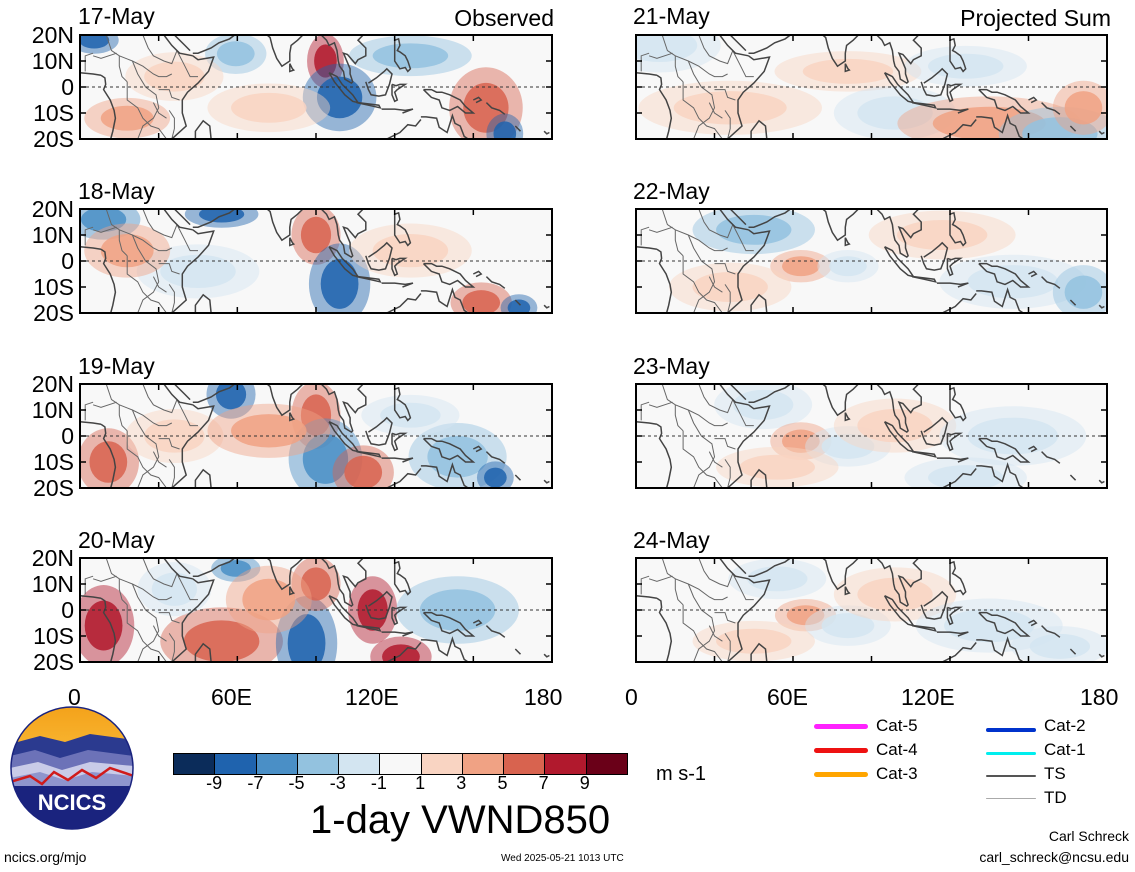  I want to click on colorbar-tick-label: -9, so click(214, 783).